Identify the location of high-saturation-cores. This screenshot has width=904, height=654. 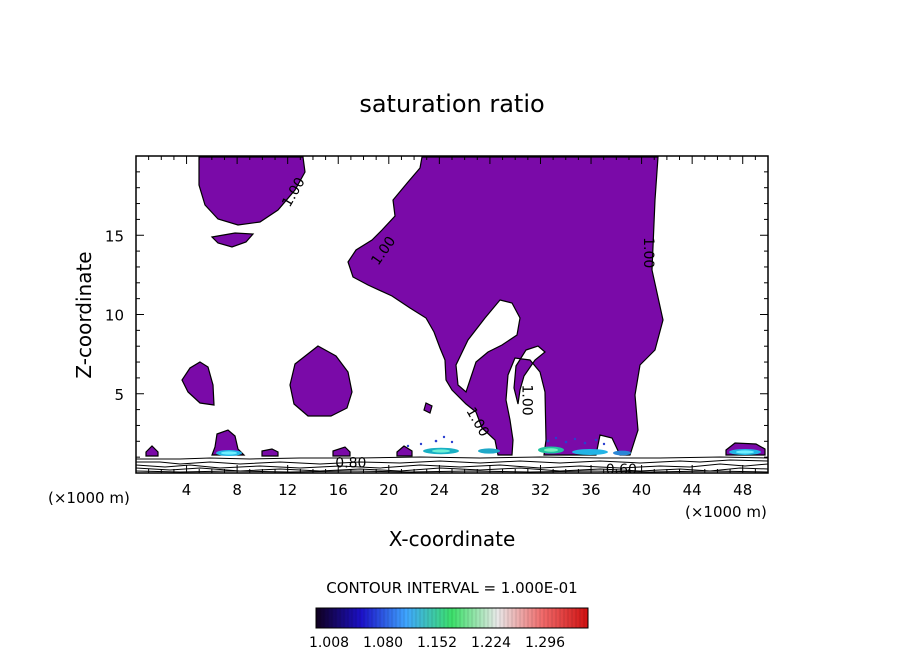
(488, 445).